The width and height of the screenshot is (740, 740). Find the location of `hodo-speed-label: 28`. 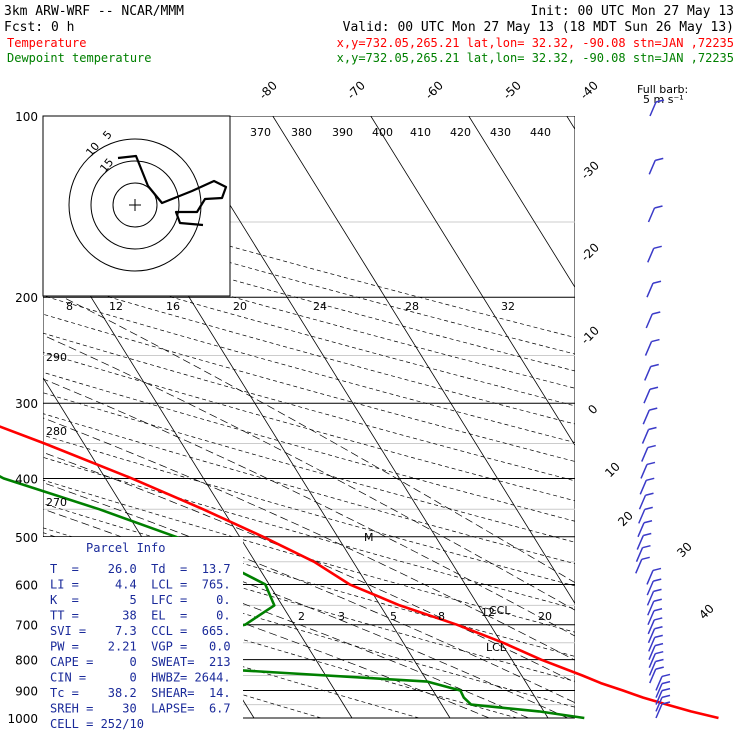

hodo-speed-label: 28 is located at coordinates (412, 306).